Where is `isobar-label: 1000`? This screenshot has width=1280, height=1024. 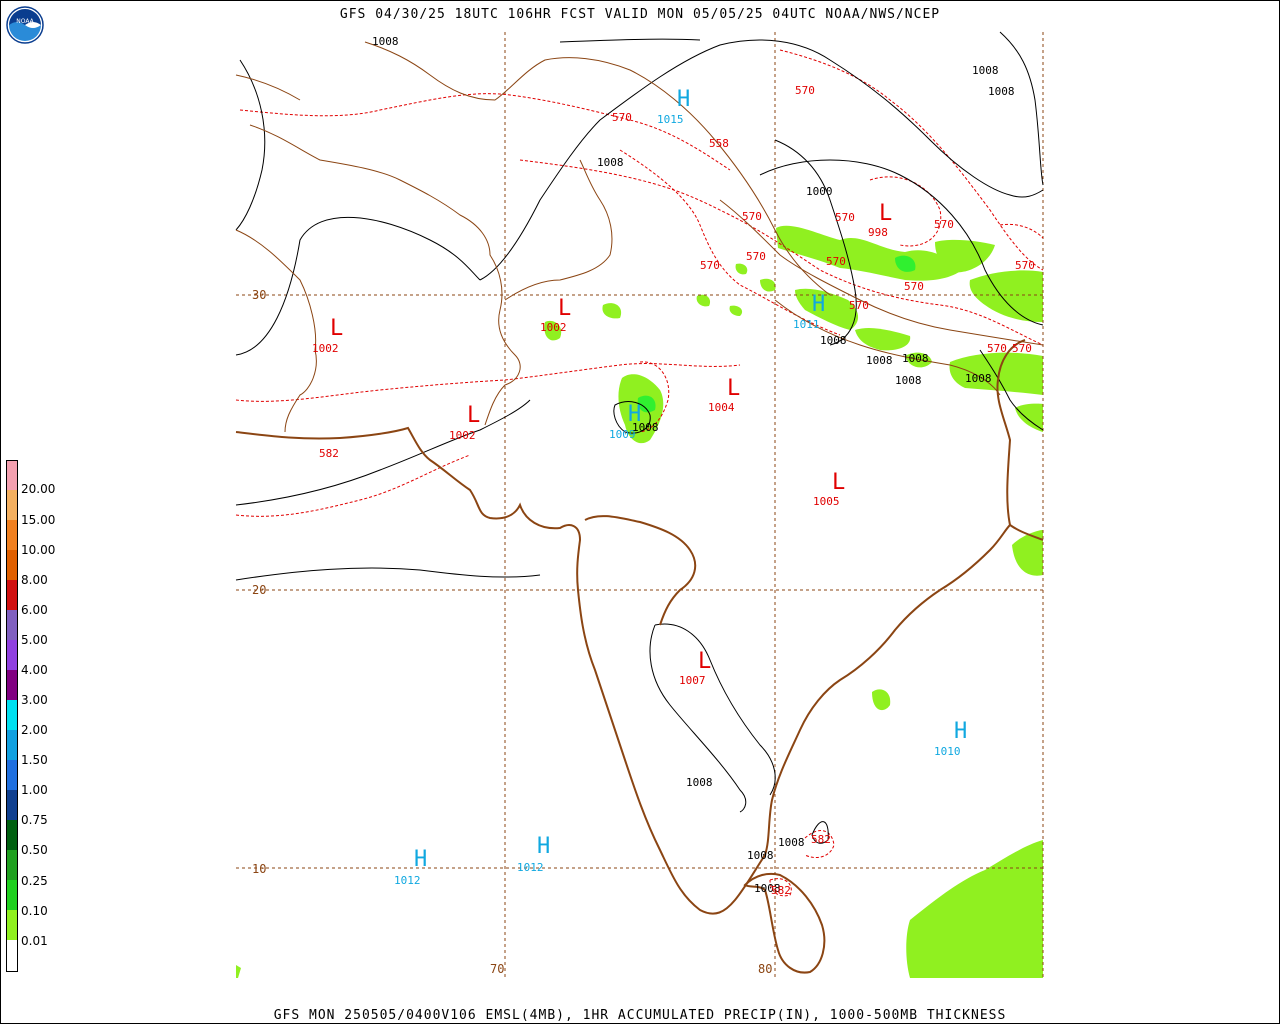
isobar-label: 1000 is located at coordinates (819, 191).